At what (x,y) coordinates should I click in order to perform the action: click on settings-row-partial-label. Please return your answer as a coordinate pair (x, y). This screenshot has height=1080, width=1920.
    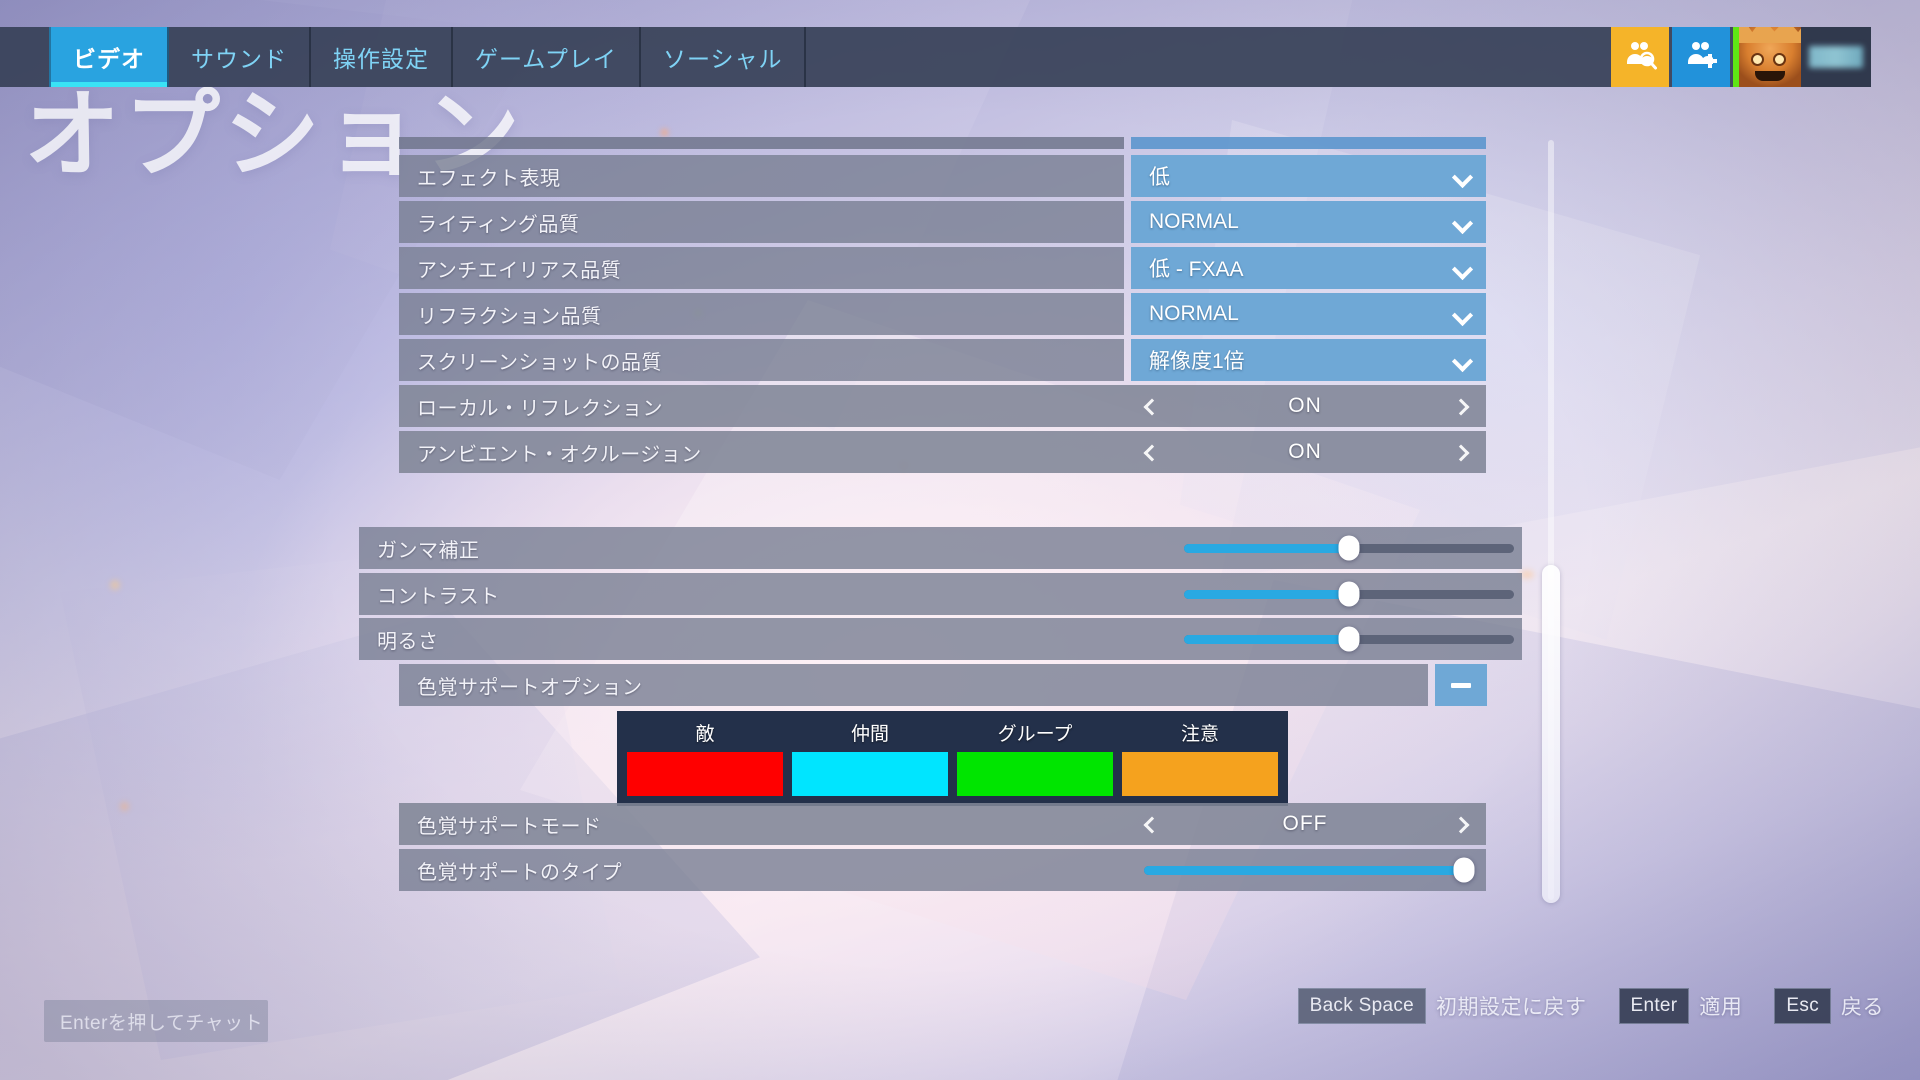
    Looking at the image, I should click on (761, 143).